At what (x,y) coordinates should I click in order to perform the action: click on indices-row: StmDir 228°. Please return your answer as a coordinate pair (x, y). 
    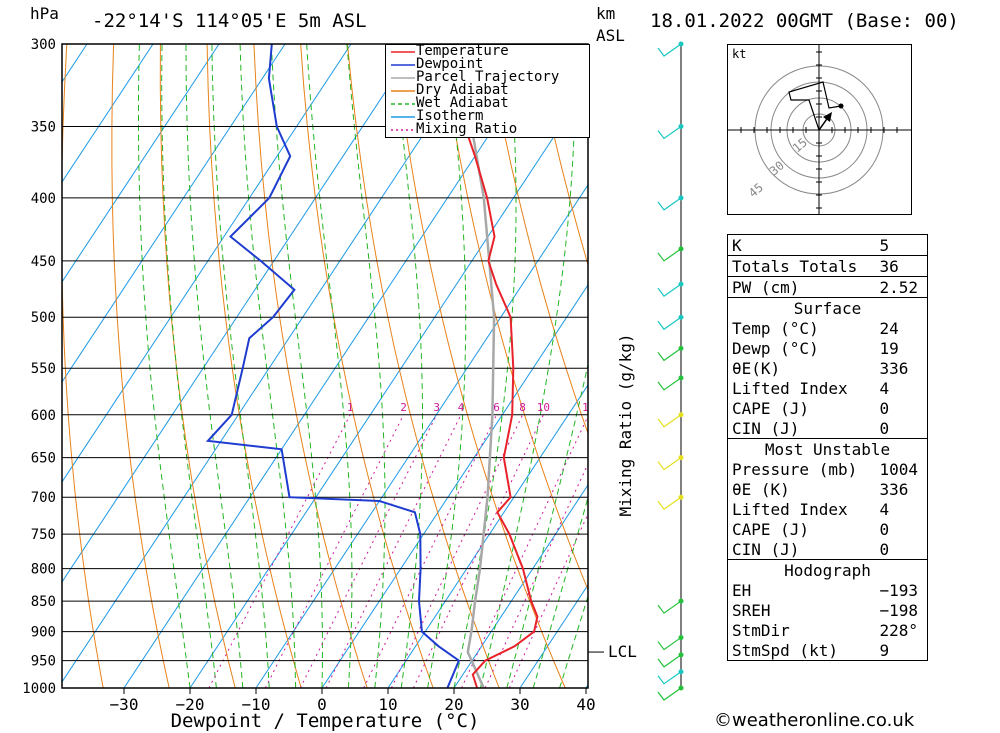
    Looking at the image, I should click on (828, 630).